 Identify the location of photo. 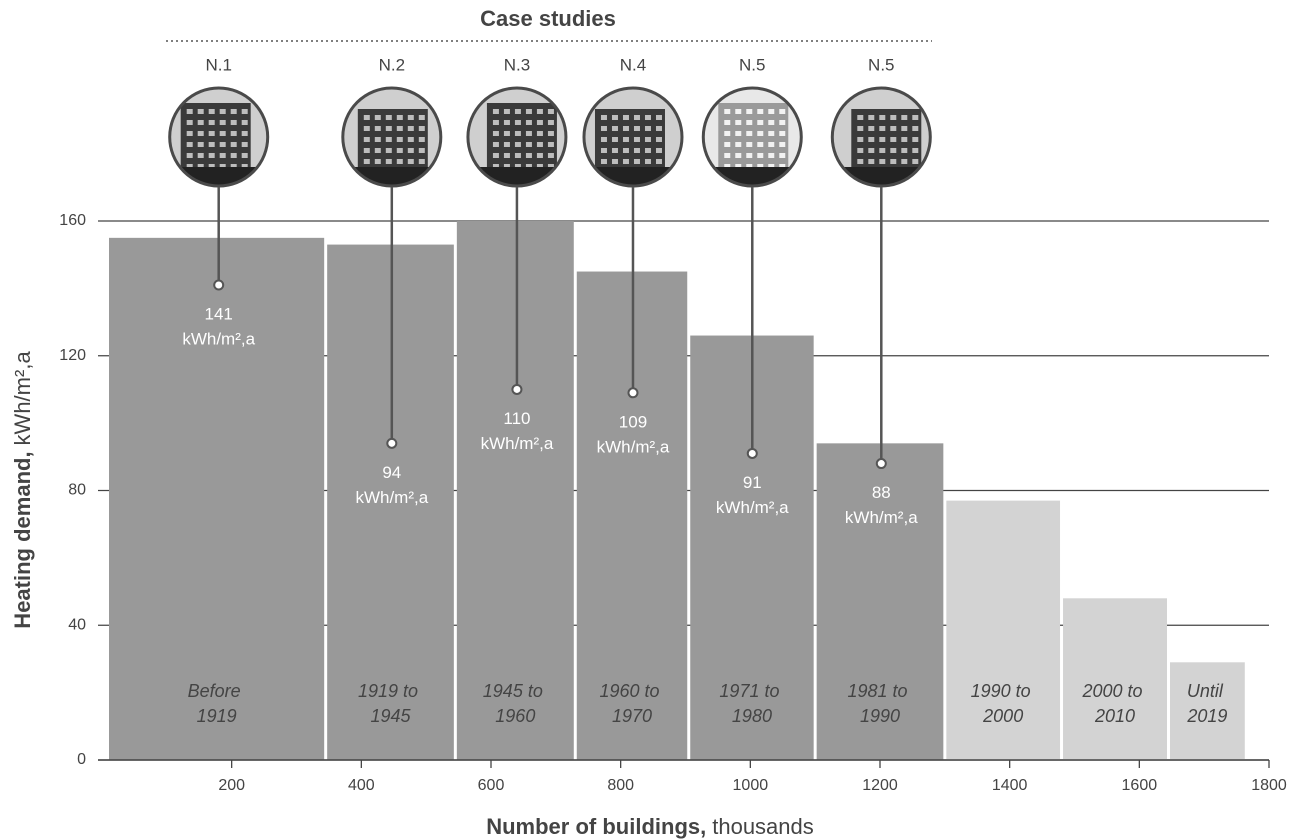
(218, 137).